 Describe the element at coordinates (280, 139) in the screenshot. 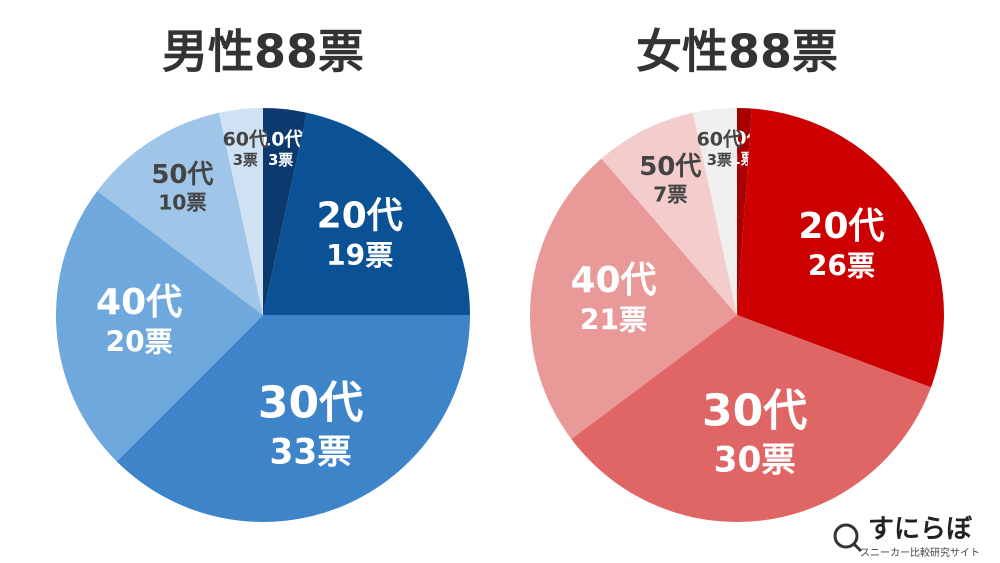

I see `slice-category-label: 10代` at that location.